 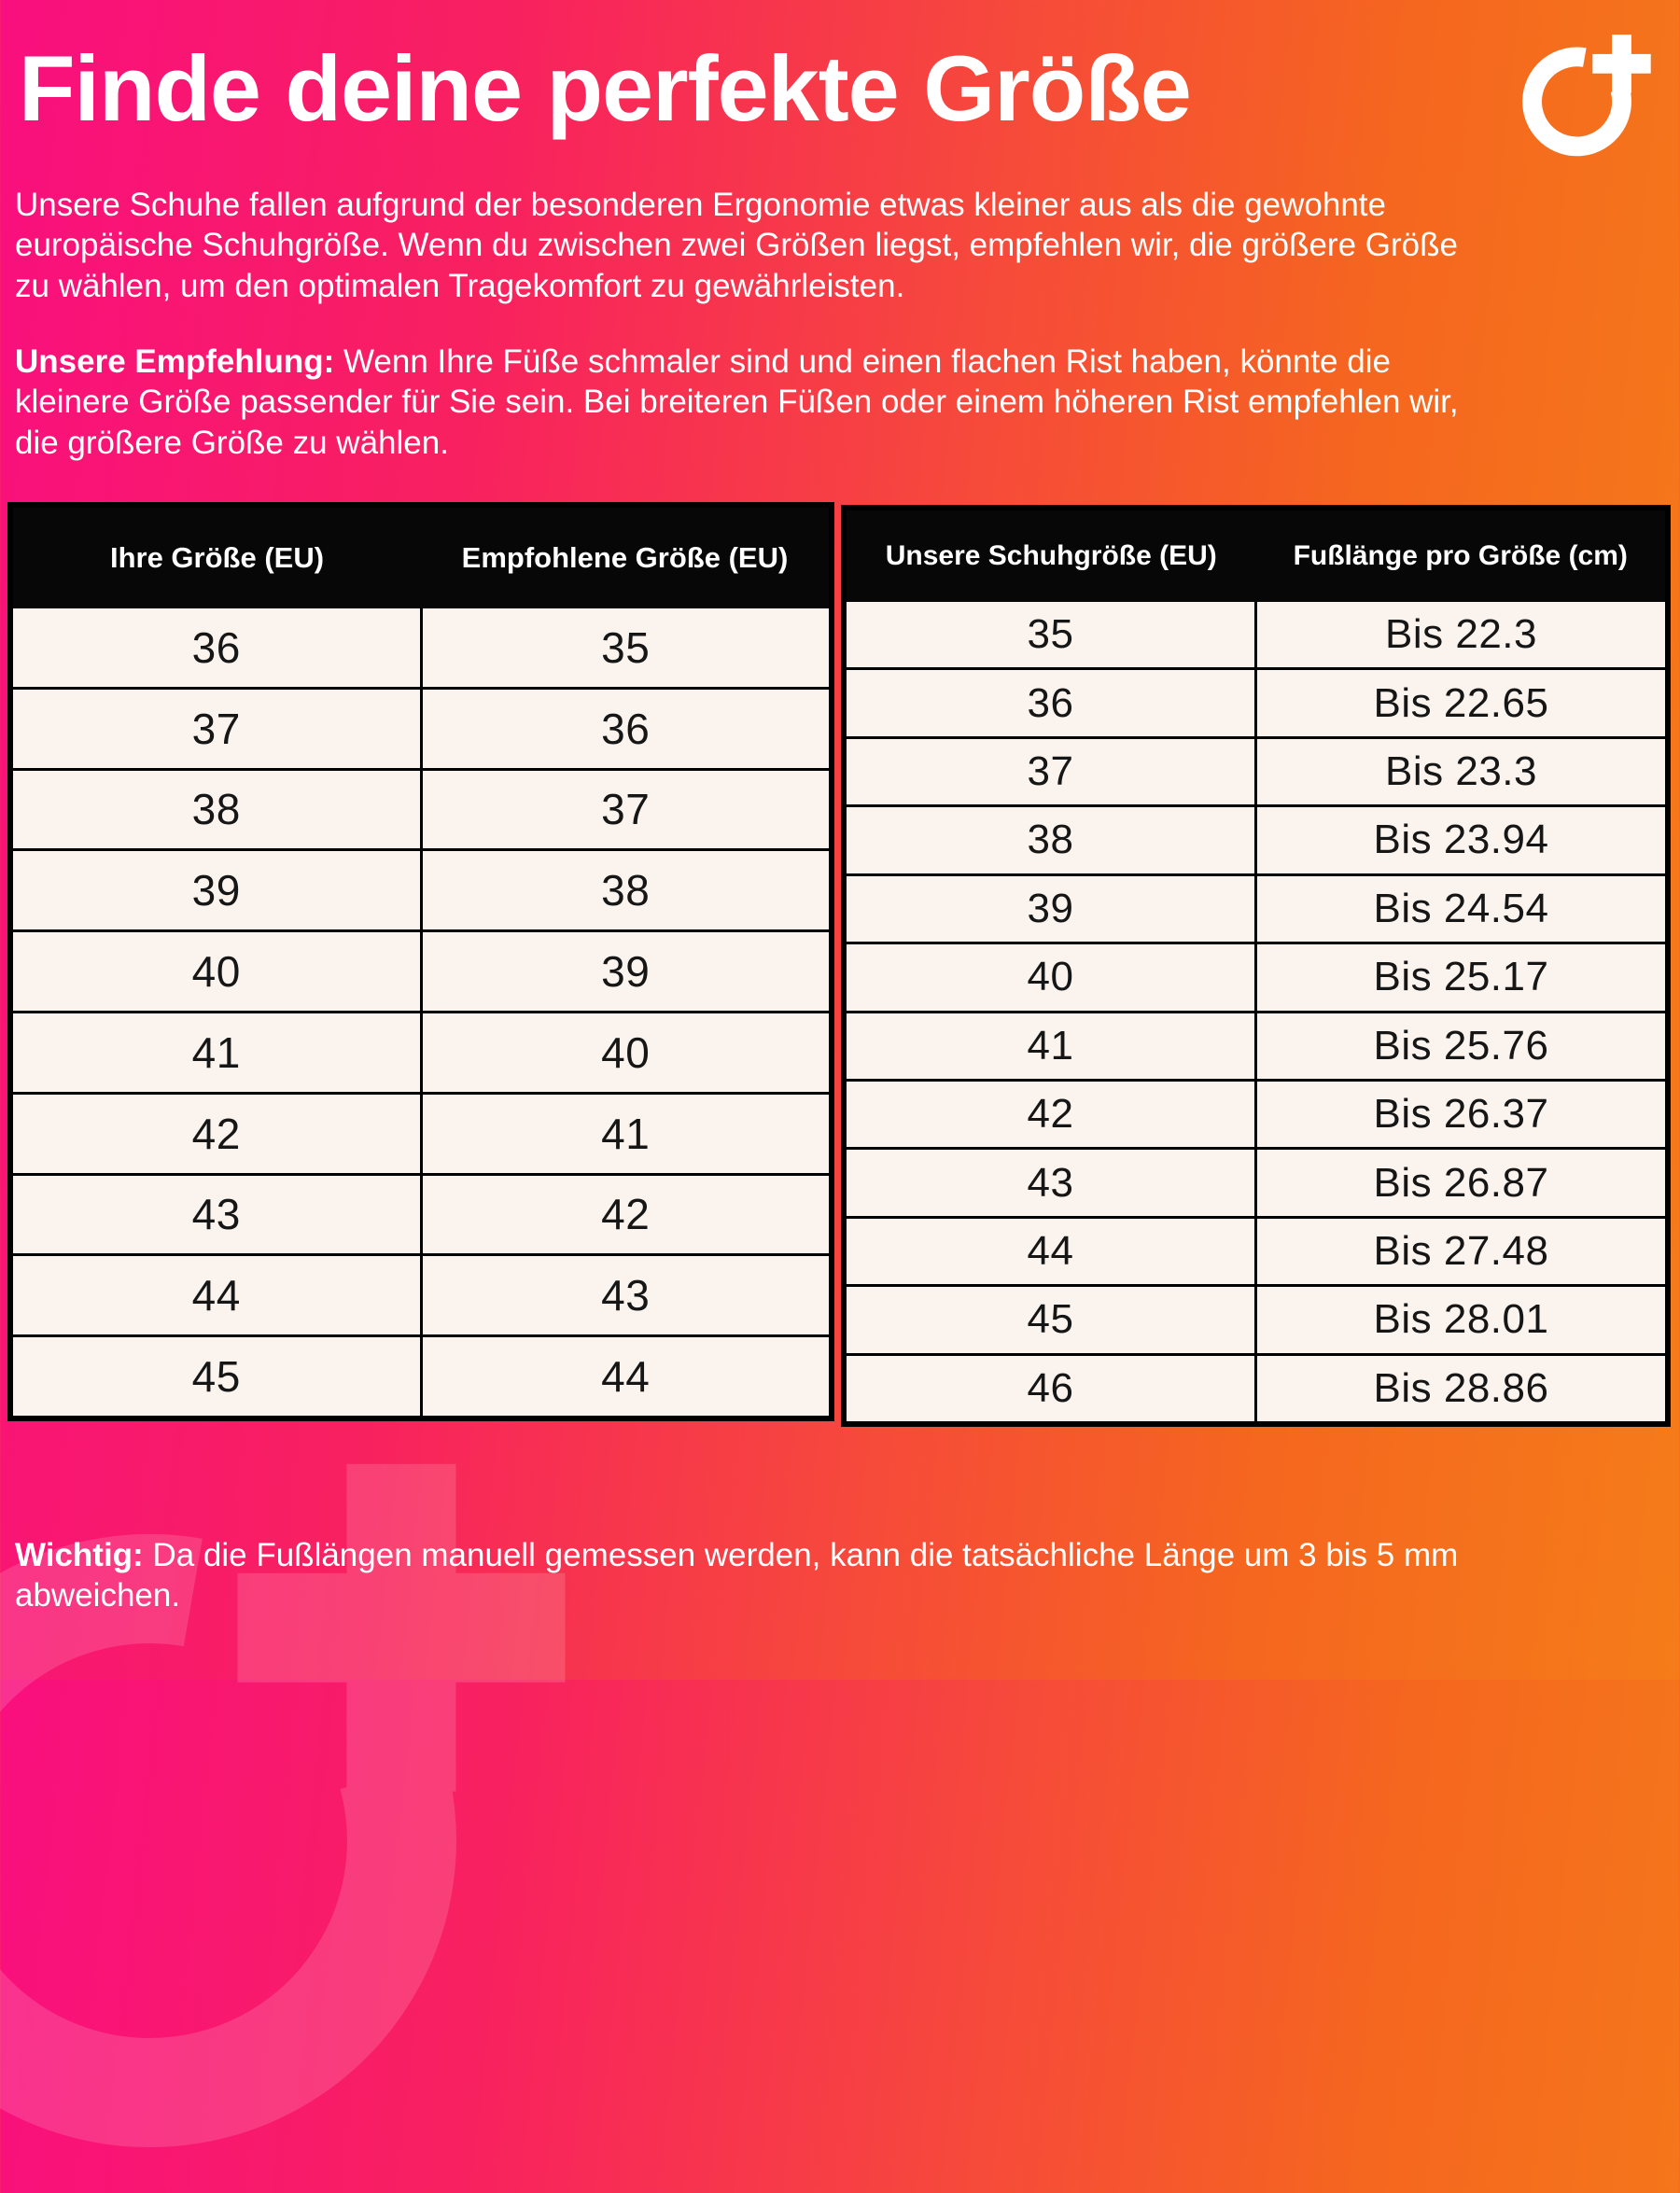 I want to click on table-cell: Bis 23.94, so click(x=1459, y=840).